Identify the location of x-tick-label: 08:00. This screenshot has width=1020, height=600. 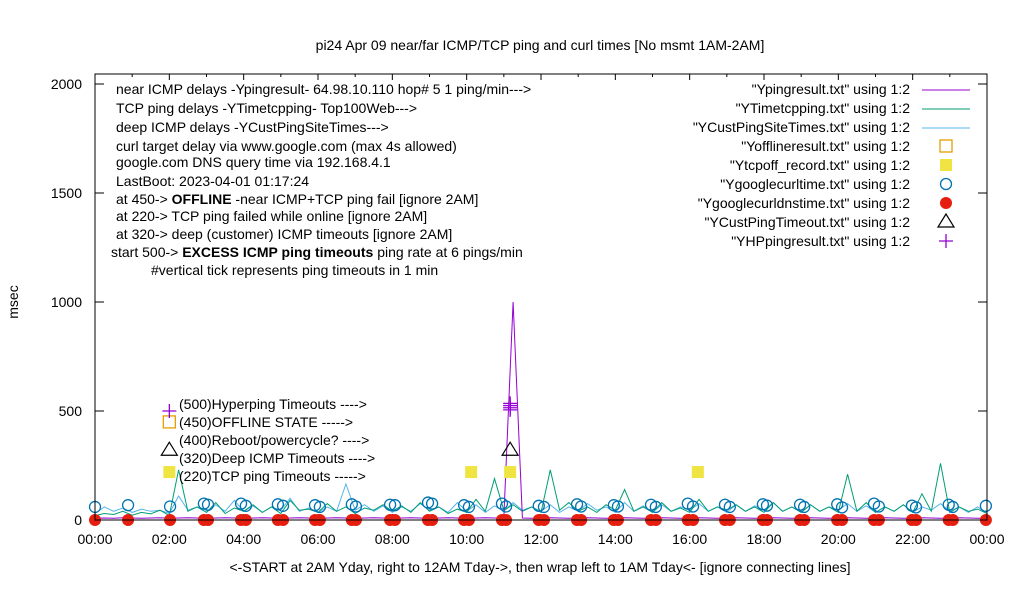
(392, 539).